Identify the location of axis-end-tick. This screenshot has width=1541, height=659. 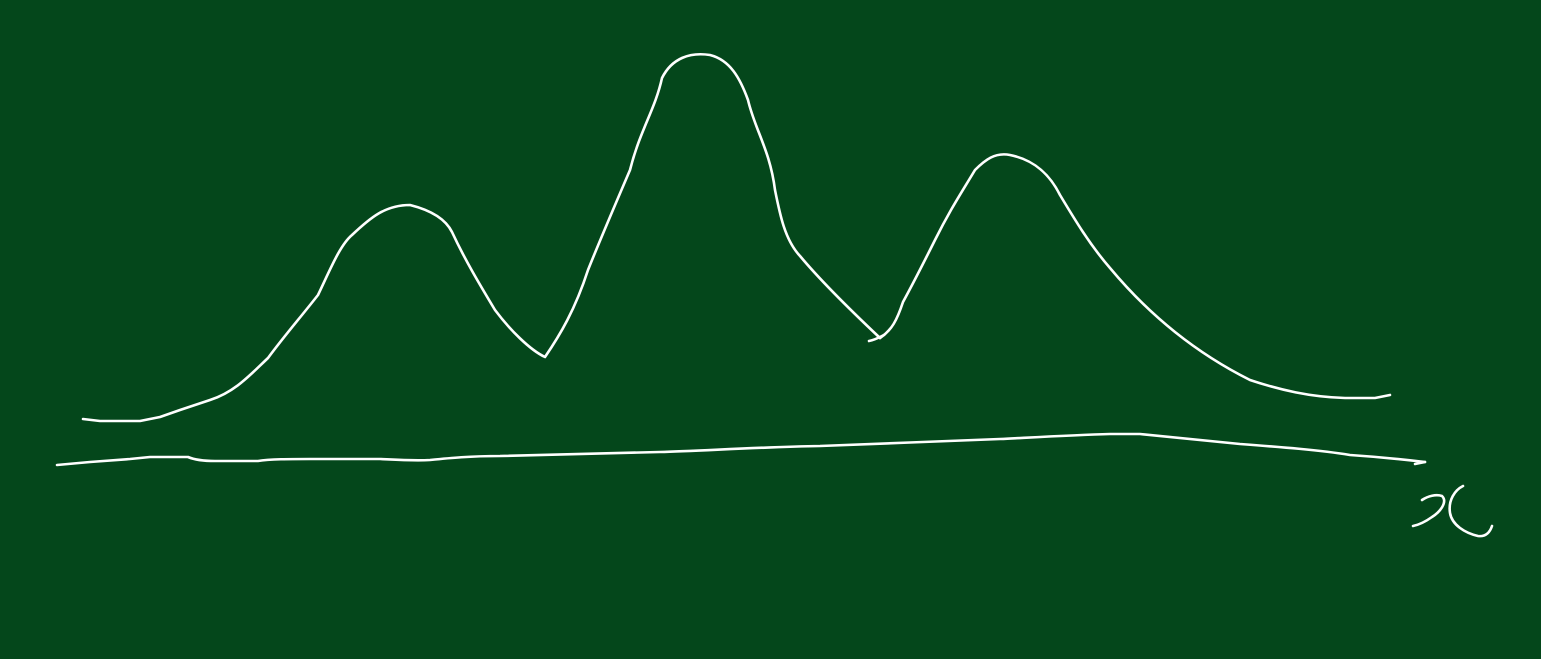
(1420, 463).